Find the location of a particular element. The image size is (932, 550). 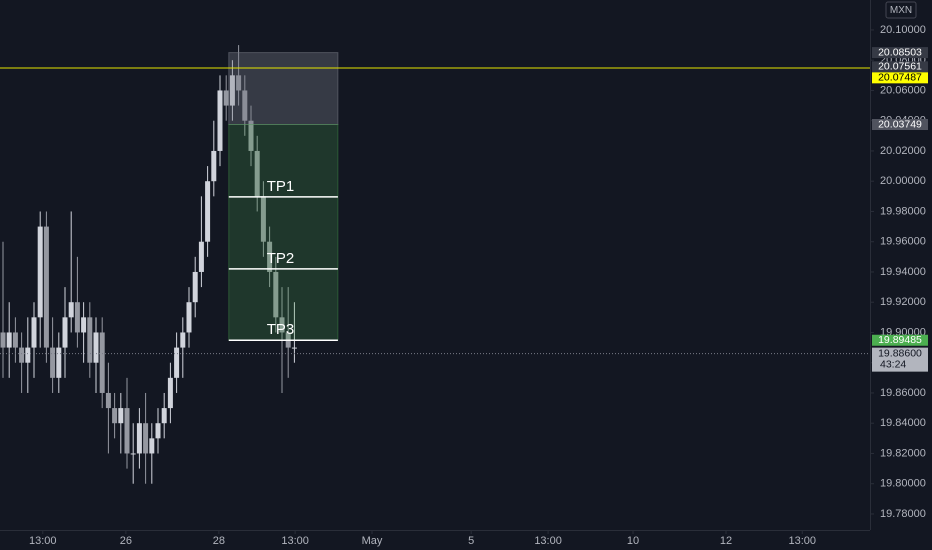

y-tick-label: 20.00000 is located at coordinates (903, 181).